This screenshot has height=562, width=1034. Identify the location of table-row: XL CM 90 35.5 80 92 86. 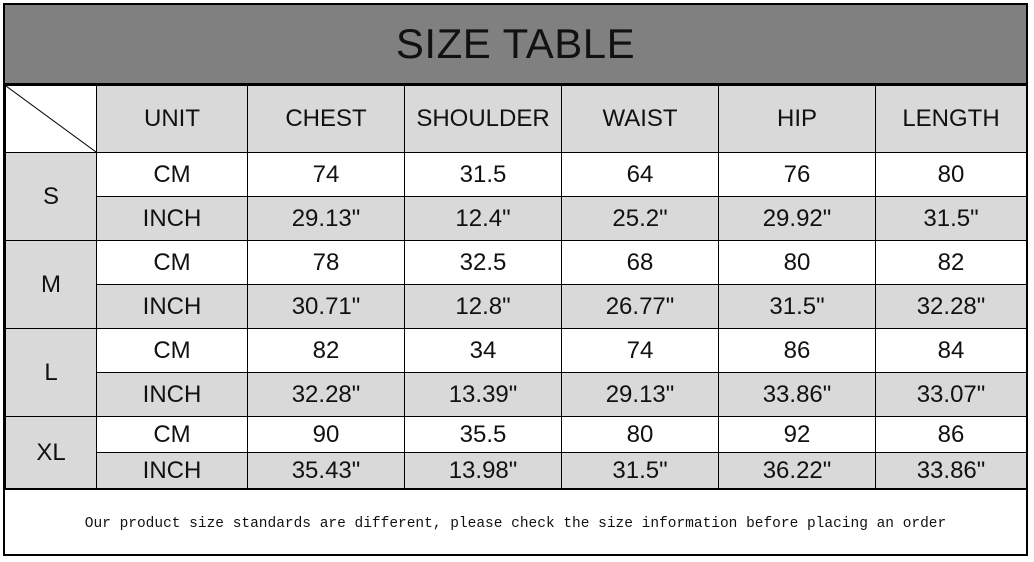
(516, 452).